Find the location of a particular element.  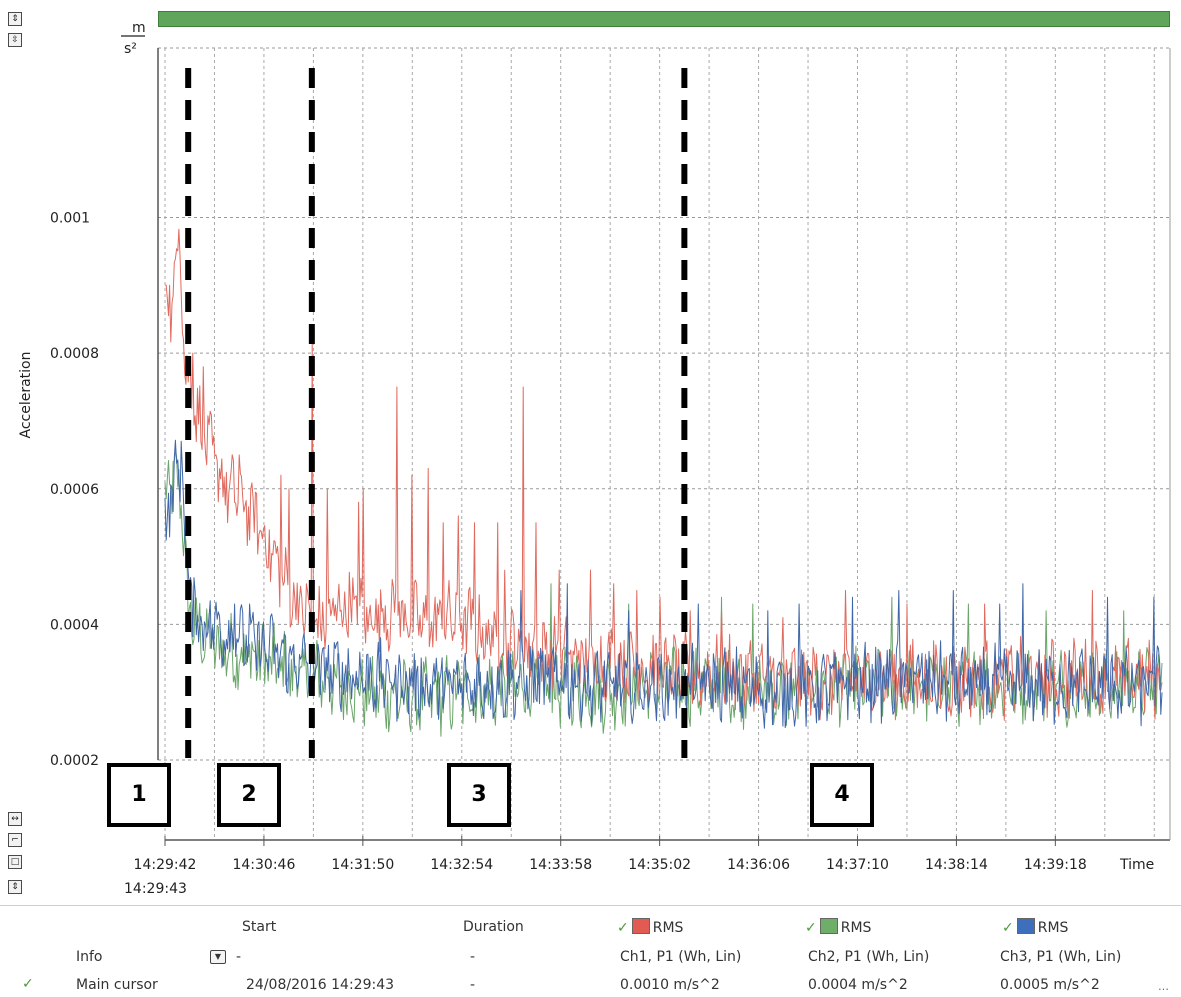

ch3-color-swatch is located at coordinates (1025, 926).